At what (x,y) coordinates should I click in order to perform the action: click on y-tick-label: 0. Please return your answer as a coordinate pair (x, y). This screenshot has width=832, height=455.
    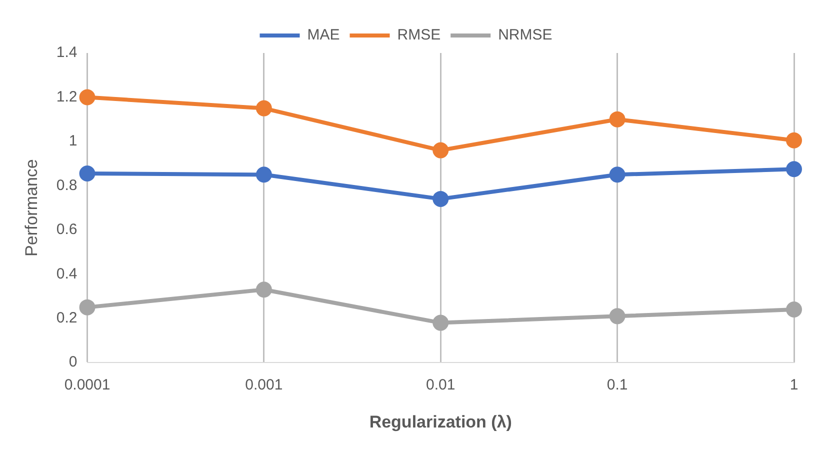
    Looking at the image, I should click on (73, 362).